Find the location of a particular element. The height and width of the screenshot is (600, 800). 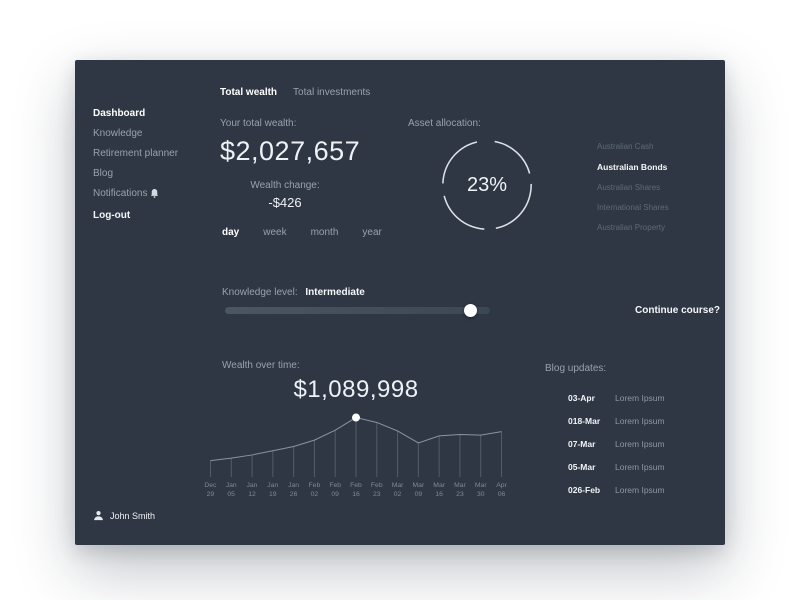

chart-tick-label: Feb 16 is located at coordinates (356, 490).